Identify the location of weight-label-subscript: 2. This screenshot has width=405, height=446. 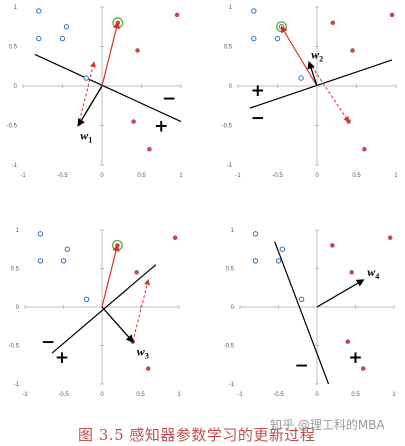
(321, 58).